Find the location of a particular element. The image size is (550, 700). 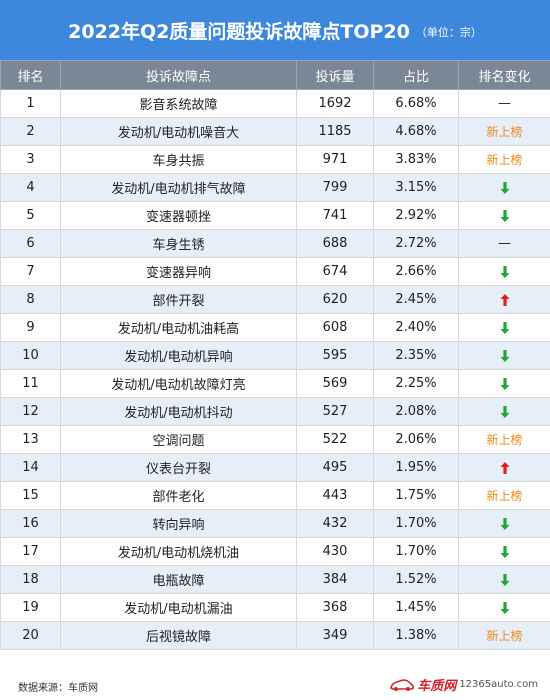

column-header-item: 投诉故障点 is located at coordinates (178, 75).